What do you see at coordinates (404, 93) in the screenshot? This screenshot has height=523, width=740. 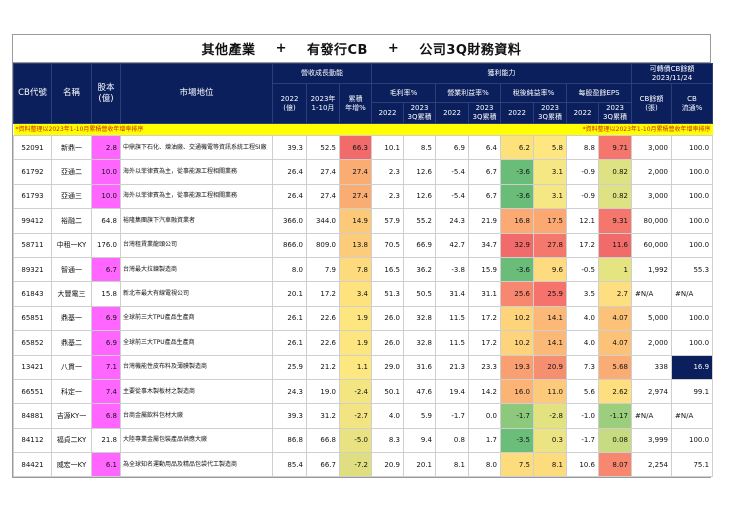 I see `group-gross-margin: 毛利率%` at bounding box center [404, 93].